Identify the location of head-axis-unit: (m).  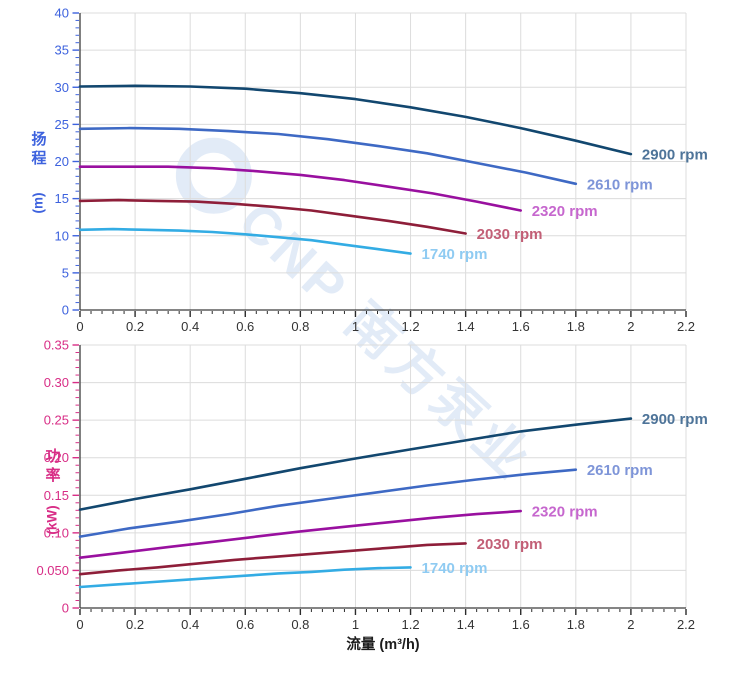
(38, 202).